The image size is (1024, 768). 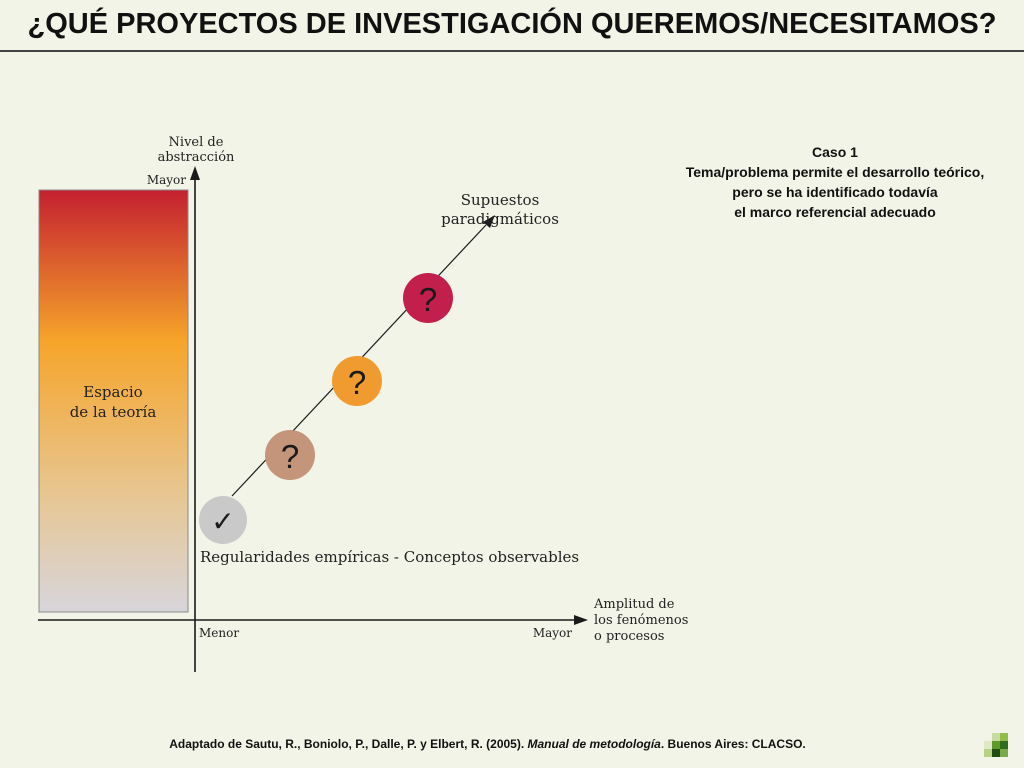 I want to click on marker-question-2-circle, so click(x=357, y=381).